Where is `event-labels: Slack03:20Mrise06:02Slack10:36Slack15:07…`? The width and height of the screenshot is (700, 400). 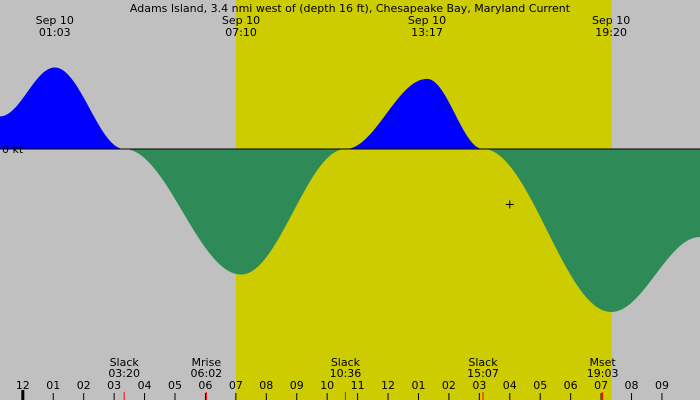 event-labels: Slack03:20Mrise06:02Slack10:36Slack15:07… is located at coordinates (363, 378).